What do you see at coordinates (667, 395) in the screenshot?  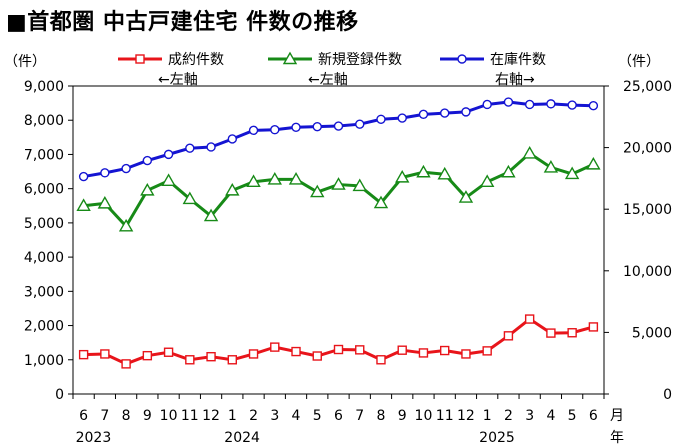 I see `right-tick-label: 0` at bounding box center [667, 395].